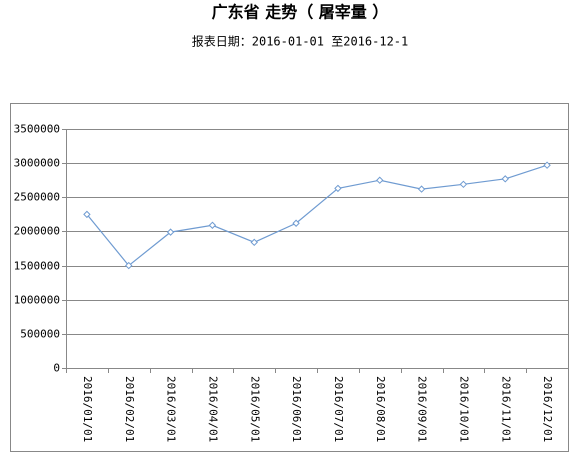 Image resolution: width=579 pixels, height=454 pixels. Describe the element at coordinates (212, 409) in the screenshot. I see `x-tick-label: 2016/04/01` at that location.